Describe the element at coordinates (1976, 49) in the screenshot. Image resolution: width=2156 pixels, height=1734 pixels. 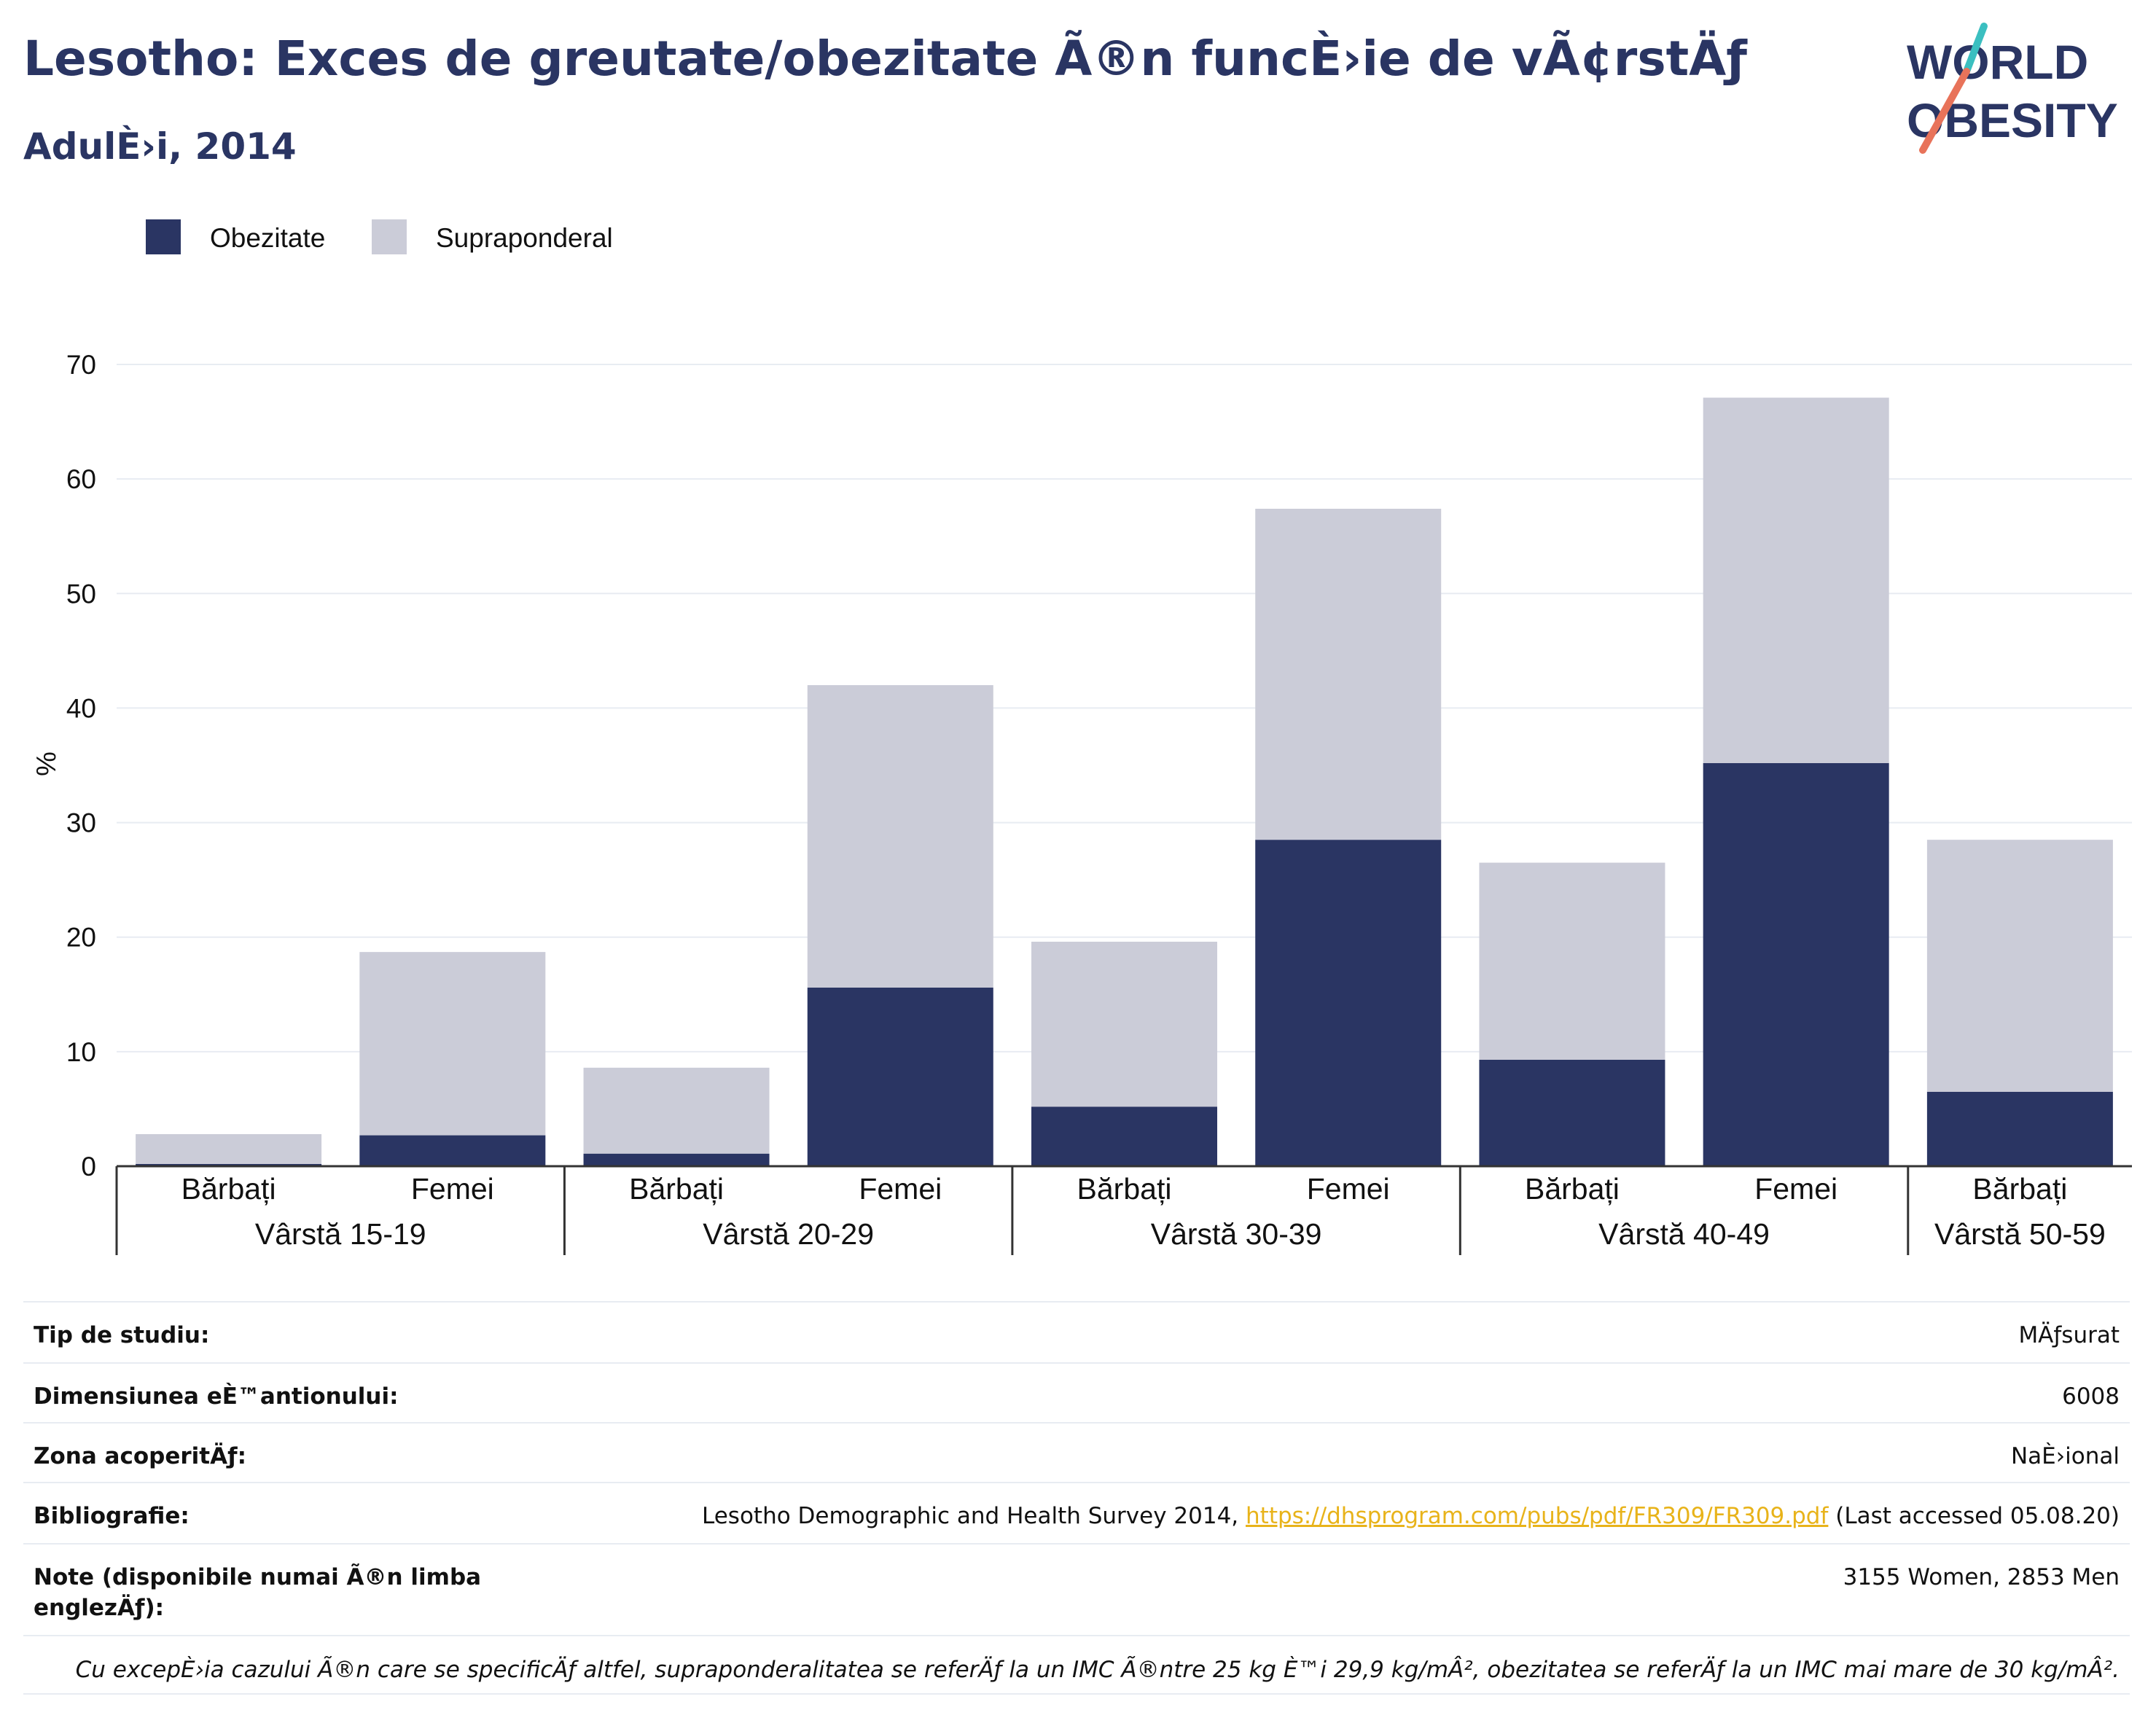
I see `logo-slash-teal` at that location.